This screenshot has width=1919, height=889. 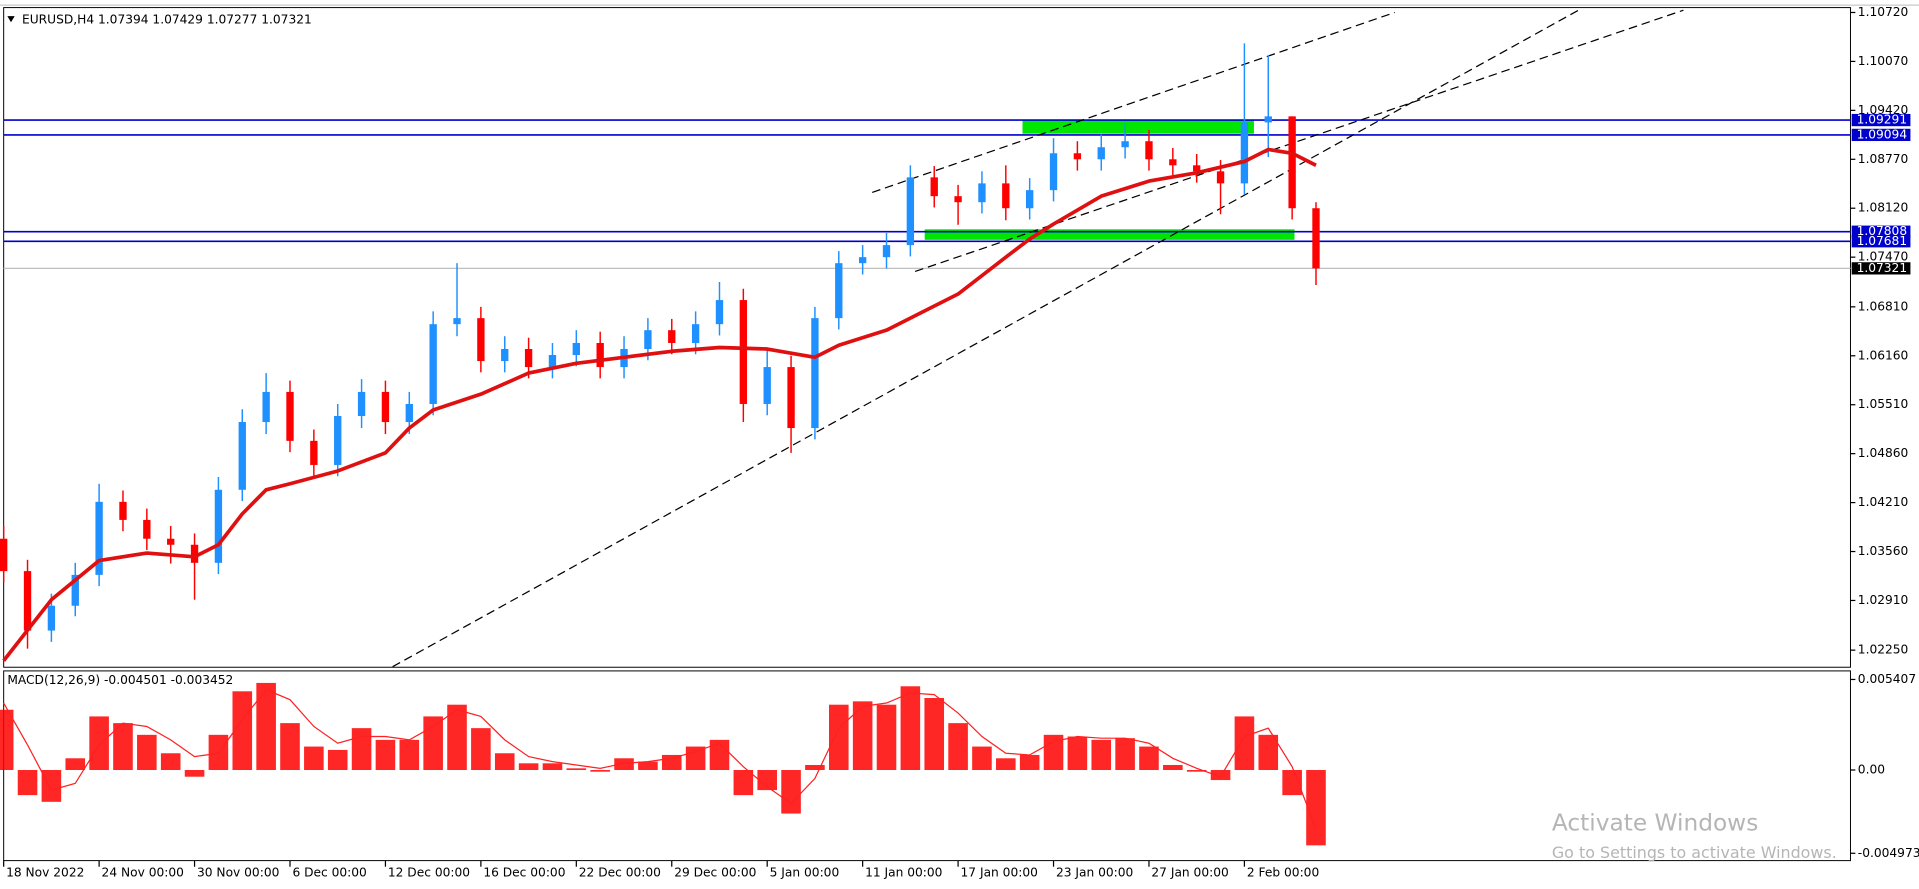 I want to click on watermark-subtitle: Go to Settings to activate Windows., so click(x=1694, y=852).